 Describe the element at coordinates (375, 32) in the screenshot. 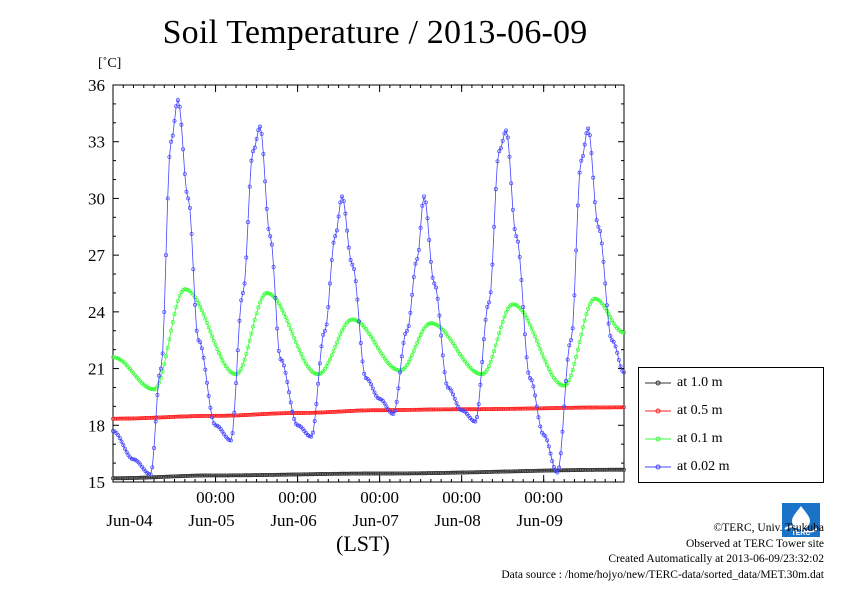

I see `chart-title: Soil Temperature / 2013-06-09` at that location.